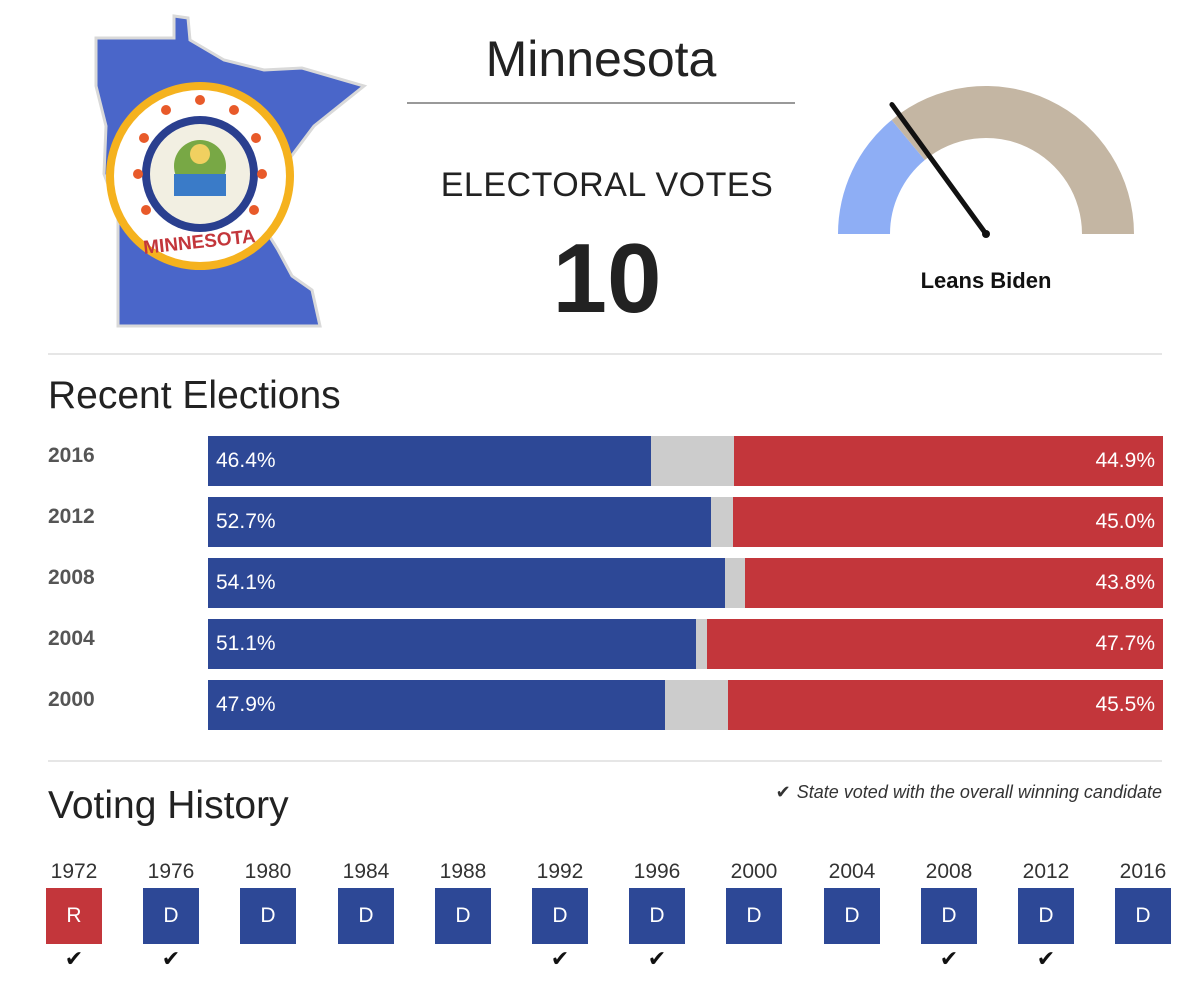 The height and width of the screenshot is (1005, 1200). I want to click on history-entry: 2008 D ✔, so click(949, 916).